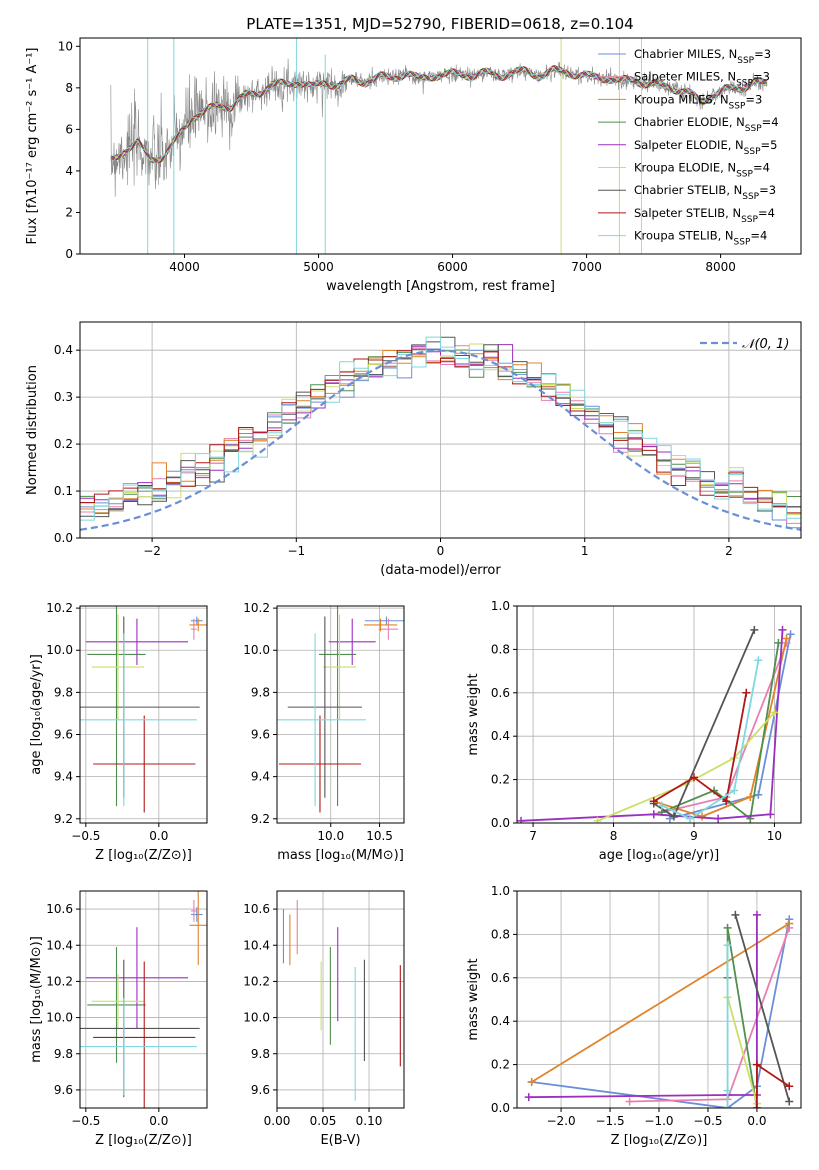  I want to click on y-tick-label: 0, so click(69, 254).